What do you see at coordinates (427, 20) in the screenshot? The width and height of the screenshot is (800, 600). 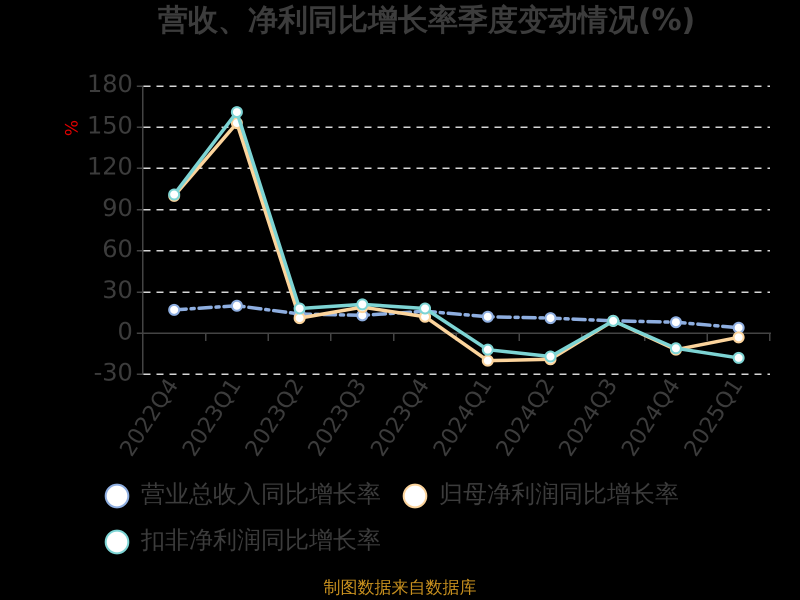 I see `chart-title: 营收、净利同比增长率季度变动情况(%)` at bounding box center [427, 20].